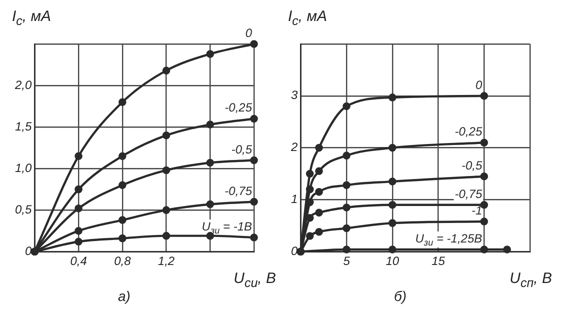 The image size is (561, 324). Describe the element at coordinates (476, 211) in the screenshot. I see `series-label: -1` at that location.